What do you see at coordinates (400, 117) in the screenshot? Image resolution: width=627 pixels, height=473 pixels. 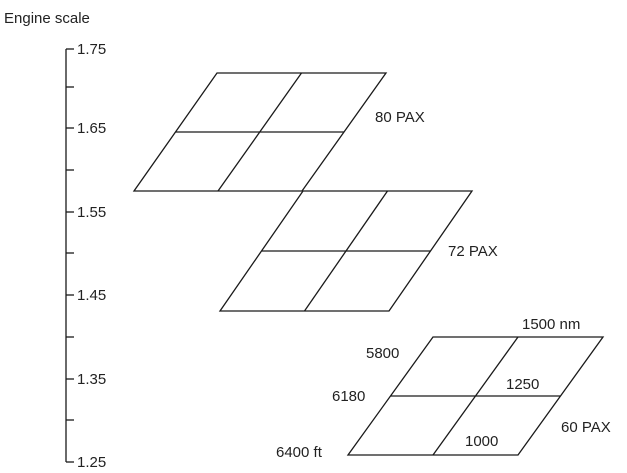 I see `grid-label: 80 PAX` at bounding box center [400, 117].